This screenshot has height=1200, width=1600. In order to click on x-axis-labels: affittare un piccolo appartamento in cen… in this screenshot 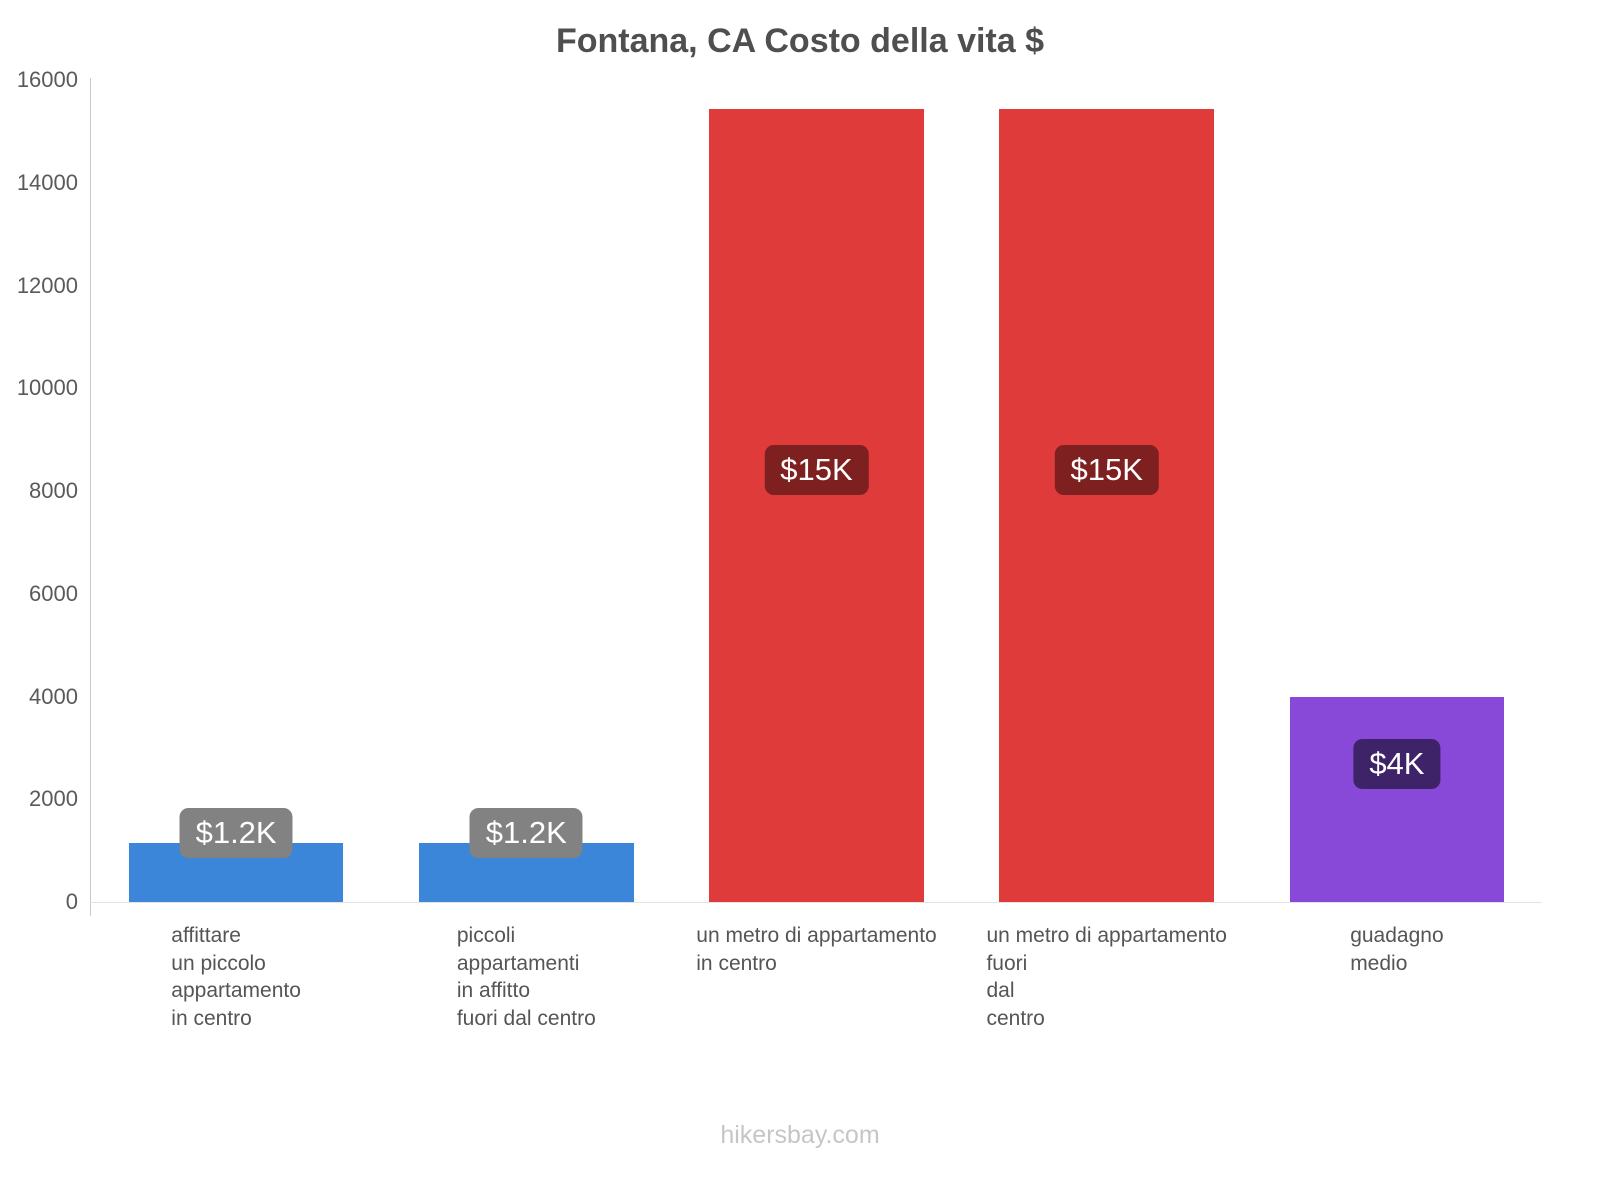, I will do `click(816, 977)`.